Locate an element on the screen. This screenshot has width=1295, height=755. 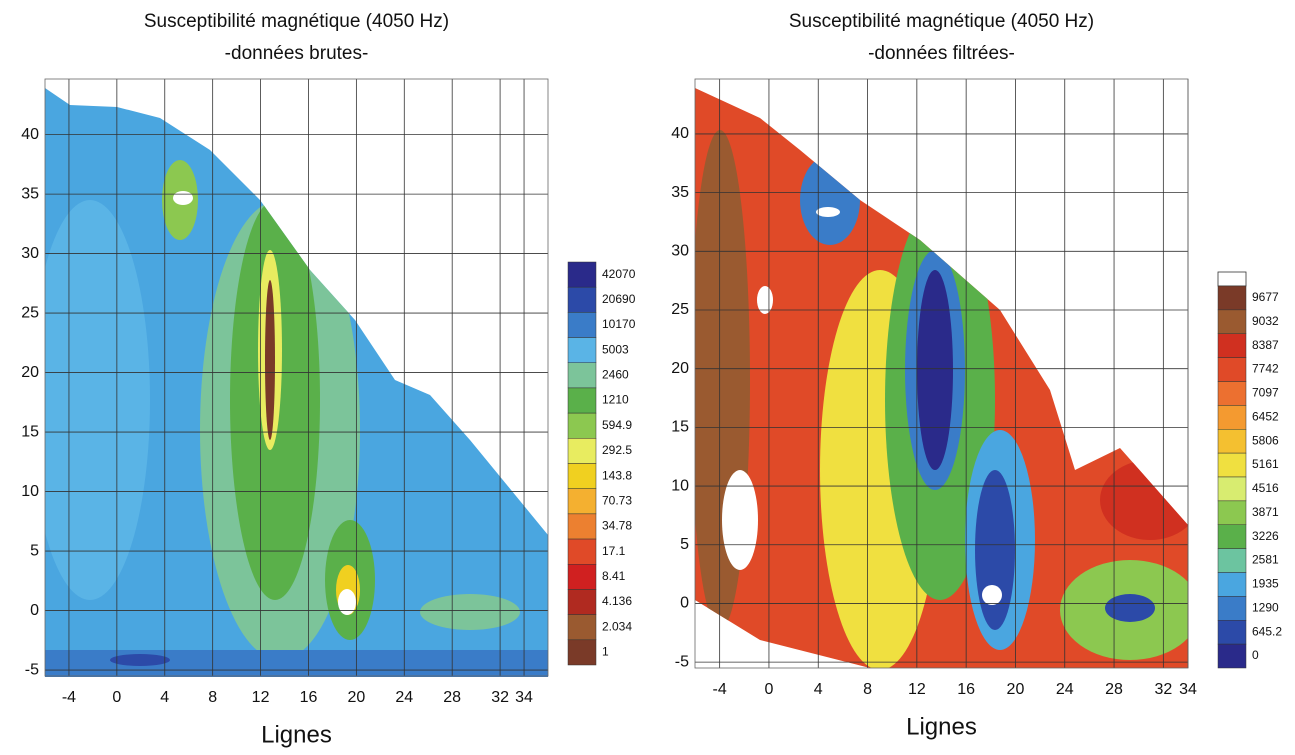
x-tick-label: 24 is located at coordinates (404, 697).